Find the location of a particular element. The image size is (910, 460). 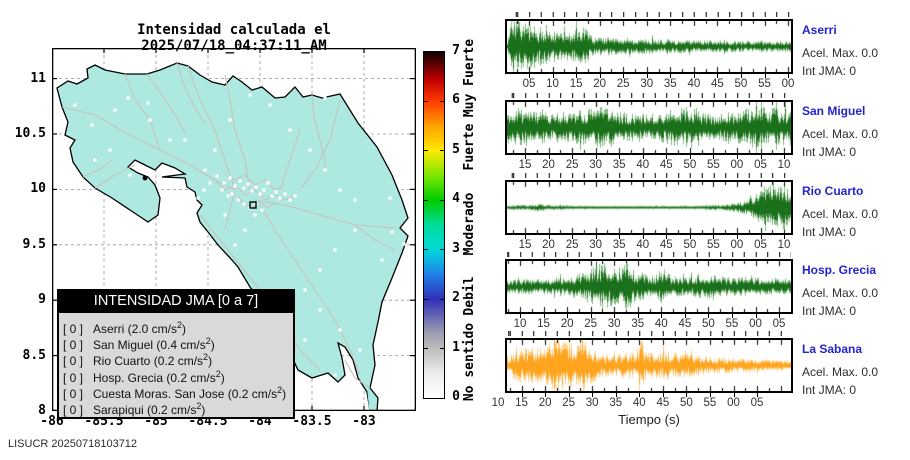

station-name-label: Rio Cuarto is located at coordinates (833, 191).